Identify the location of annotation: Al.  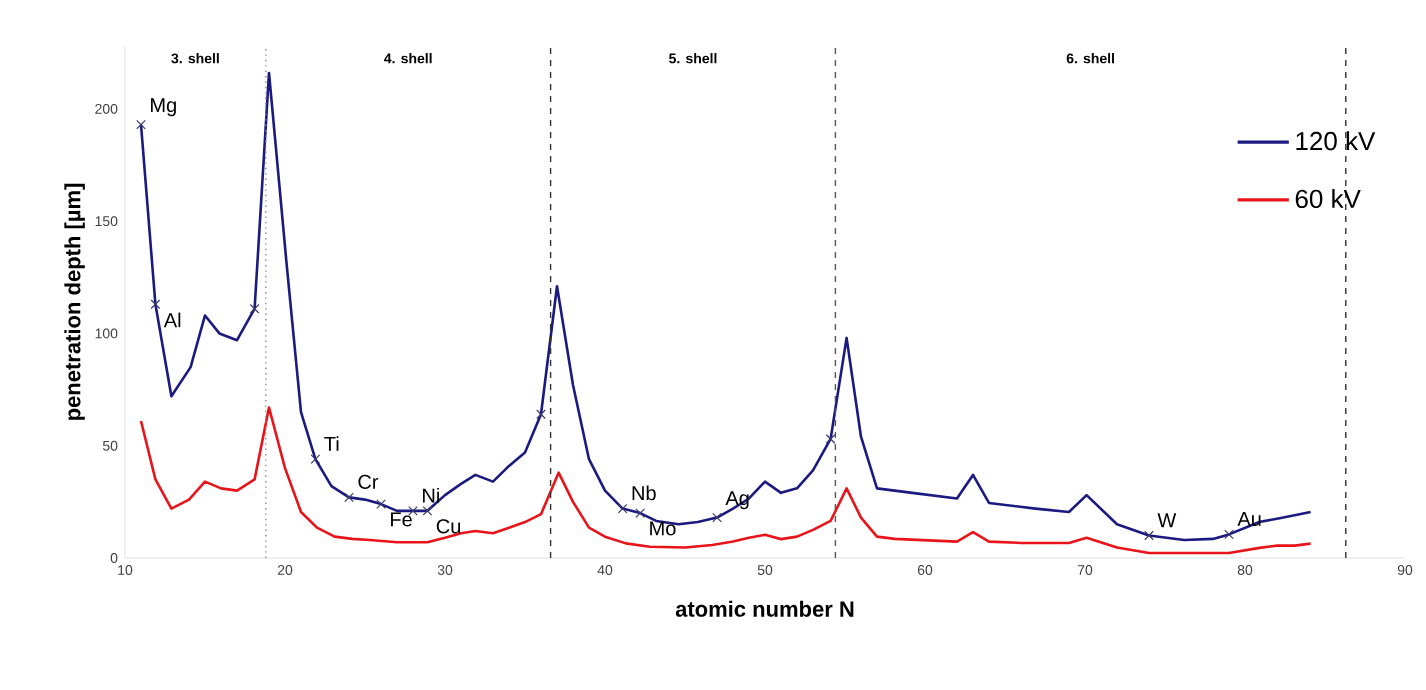
(172, 320).